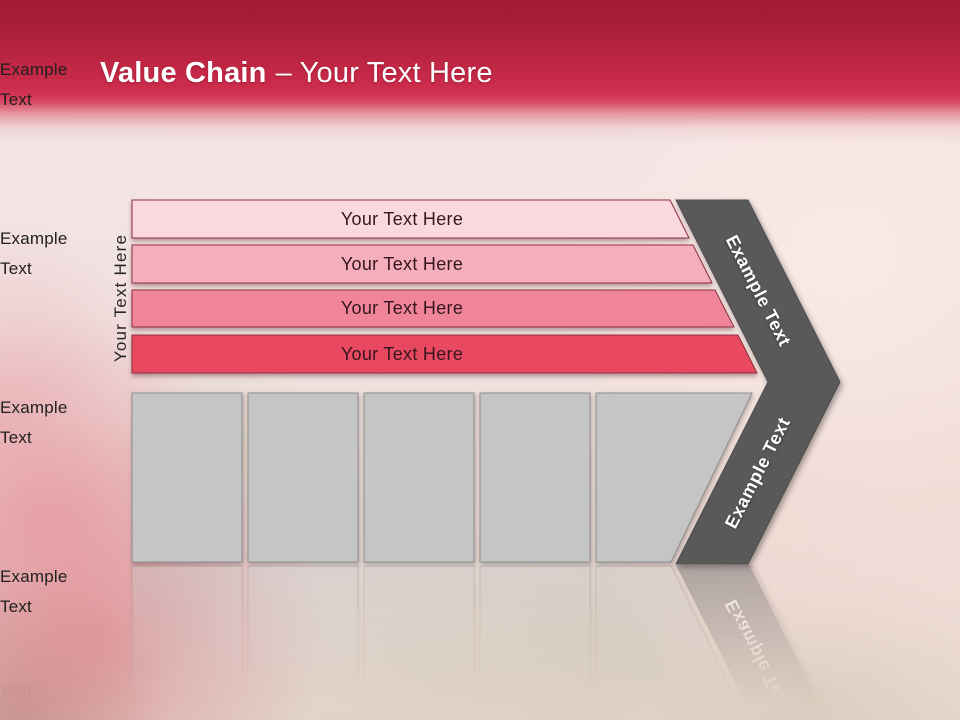 The width and height of the screenshot is (960, 720). Describe the element at coordinates (34, 591) in the screenshot. I see `segment-box-4-label: Example Text` at that location.